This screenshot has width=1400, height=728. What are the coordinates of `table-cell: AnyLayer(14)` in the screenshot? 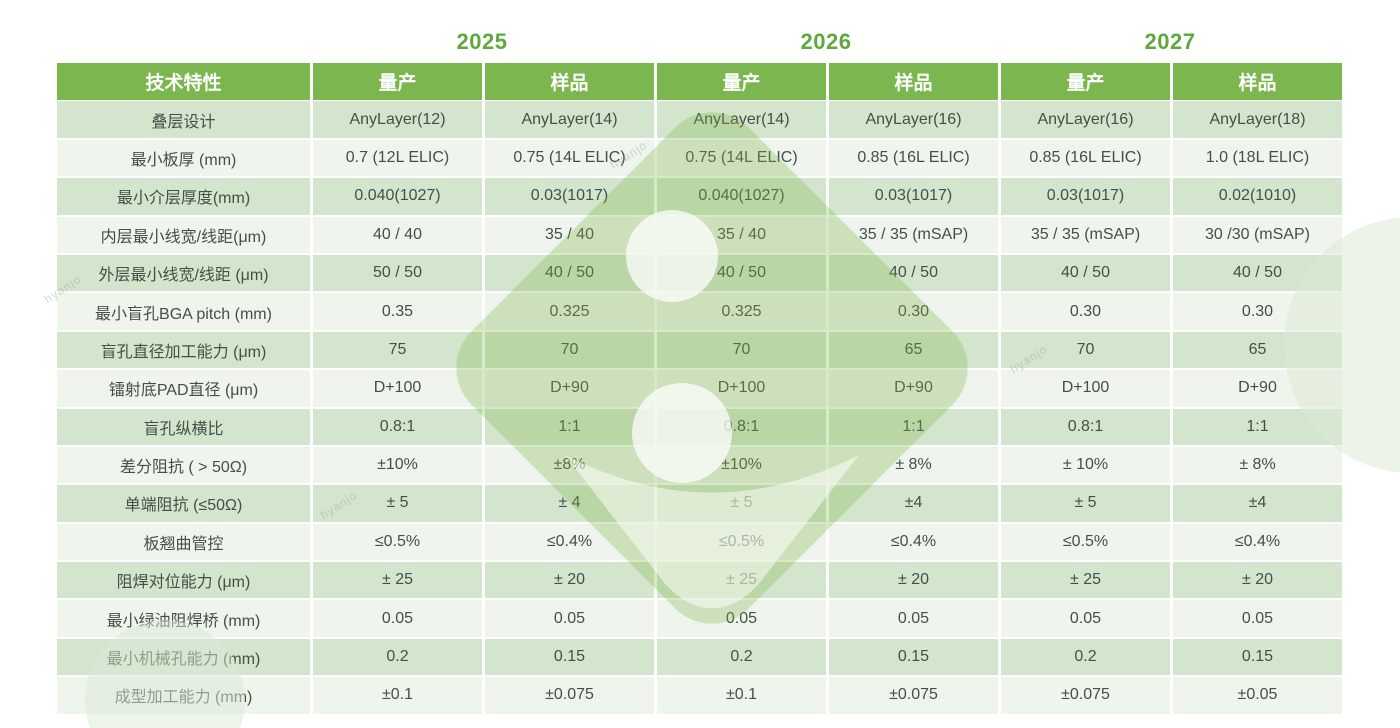 It's located at (569, 119).